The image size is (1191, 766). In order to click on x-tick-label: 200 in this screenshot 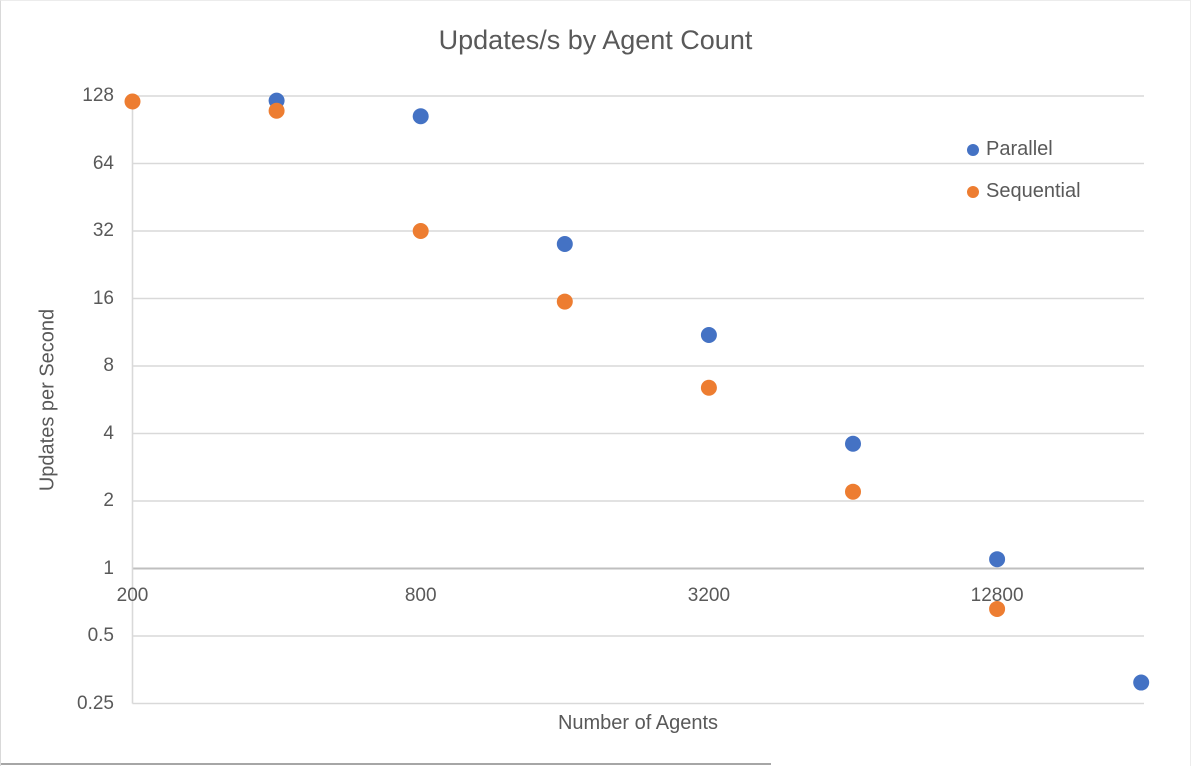, I will do `click(132, 595)`.